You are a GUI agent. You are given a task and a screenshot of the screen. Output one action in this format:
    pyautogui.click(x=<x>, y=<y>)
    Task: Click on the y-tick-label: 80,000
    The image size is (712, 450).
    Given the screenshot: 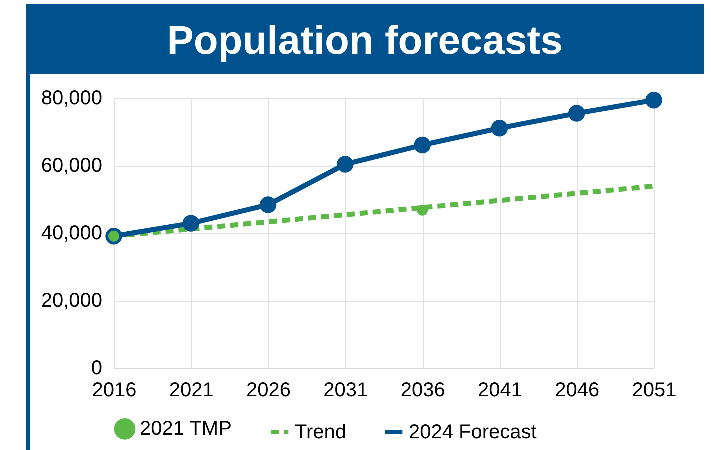 What is the action you would take?
    pyautogui.click(x=71, y=99)
    